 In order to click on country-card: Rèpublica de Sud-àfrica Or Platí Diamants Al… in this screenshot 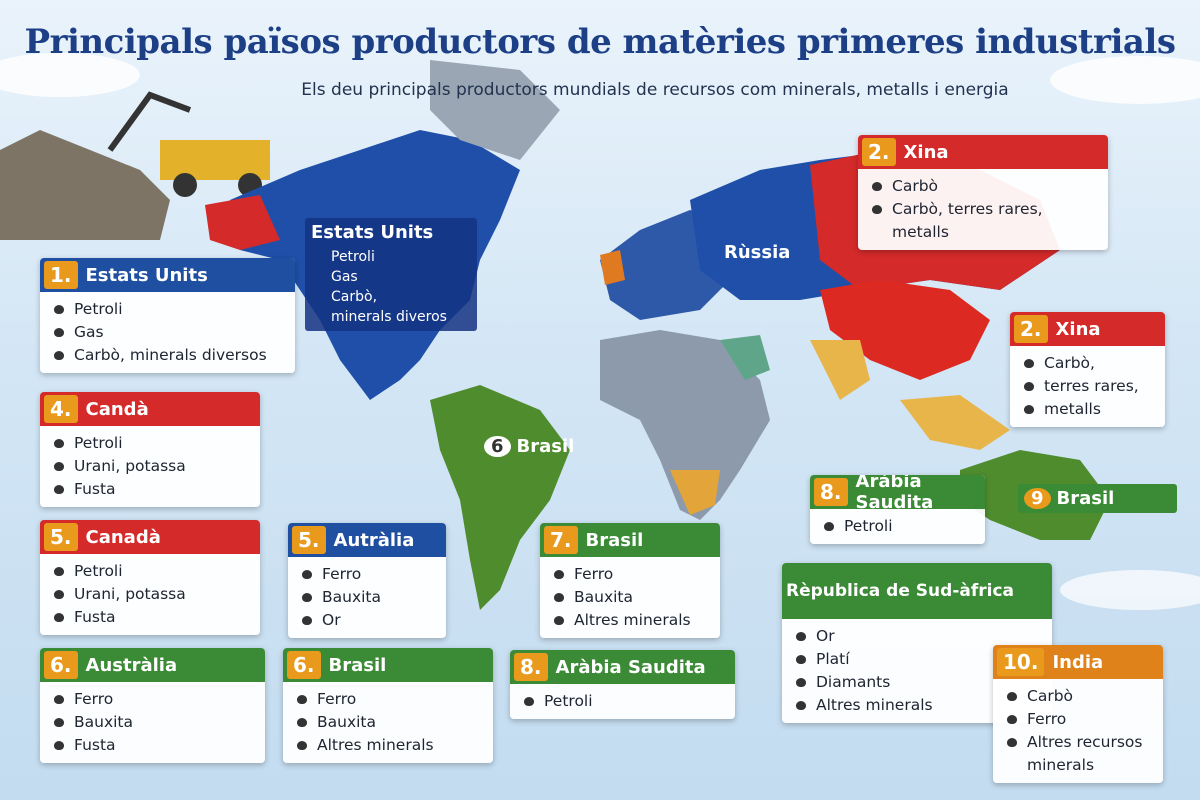, I will do `click(917, 643)`.